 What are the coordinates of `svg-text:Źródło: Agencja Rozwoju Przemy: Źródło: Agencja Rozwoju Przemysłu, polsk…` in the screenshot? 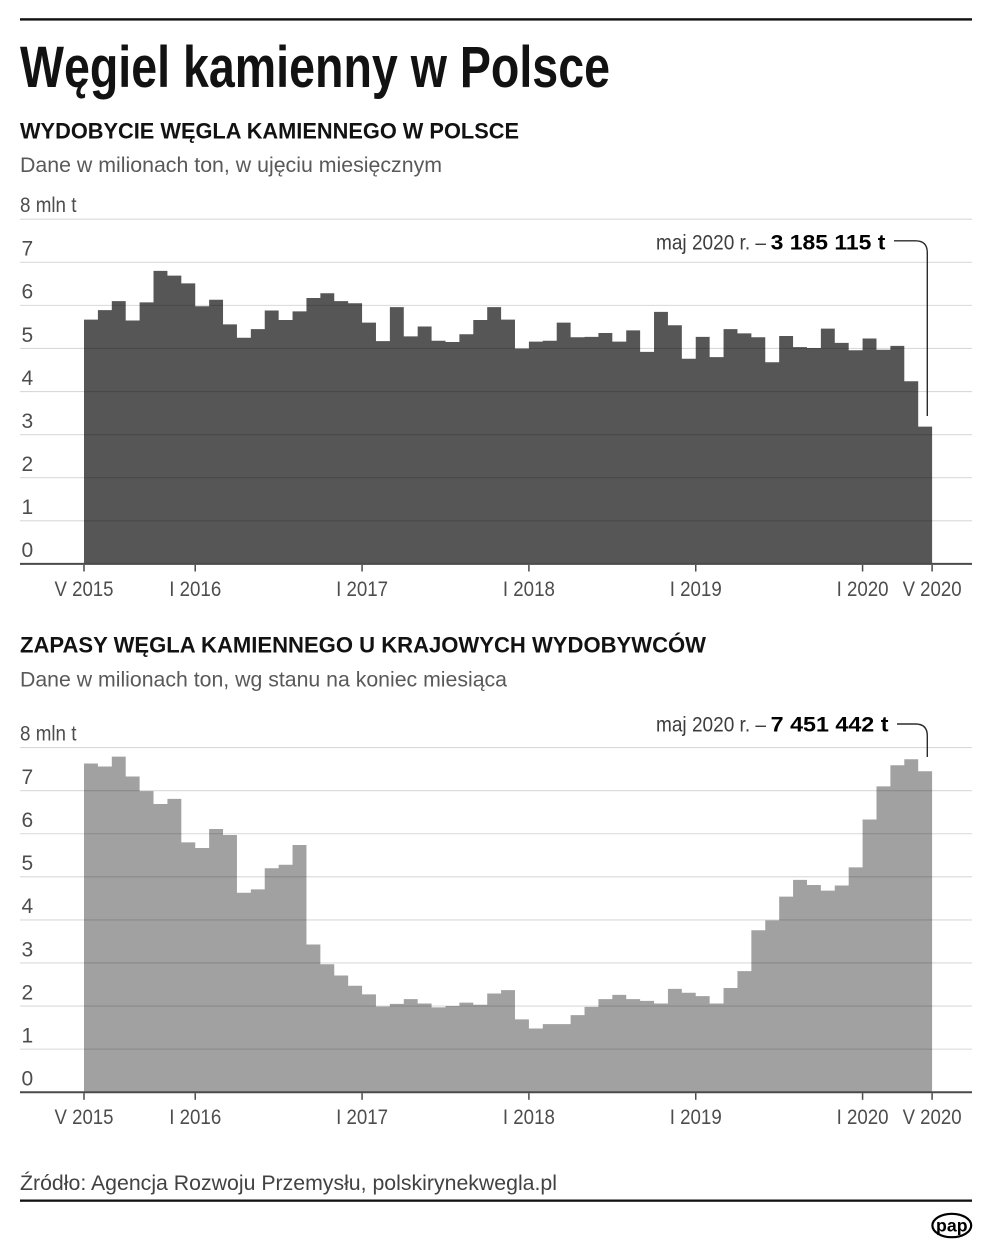 It's located at (288, 1183).